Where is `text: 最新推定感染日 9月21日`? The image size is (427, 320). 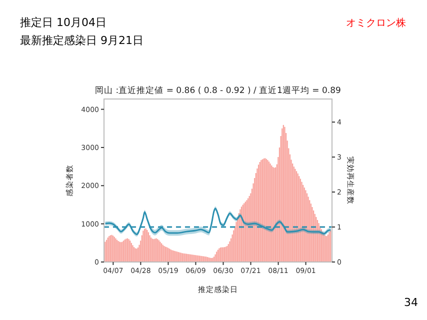
text: 最新推定感染日 9月21日 is located at coordinates (82, 40).